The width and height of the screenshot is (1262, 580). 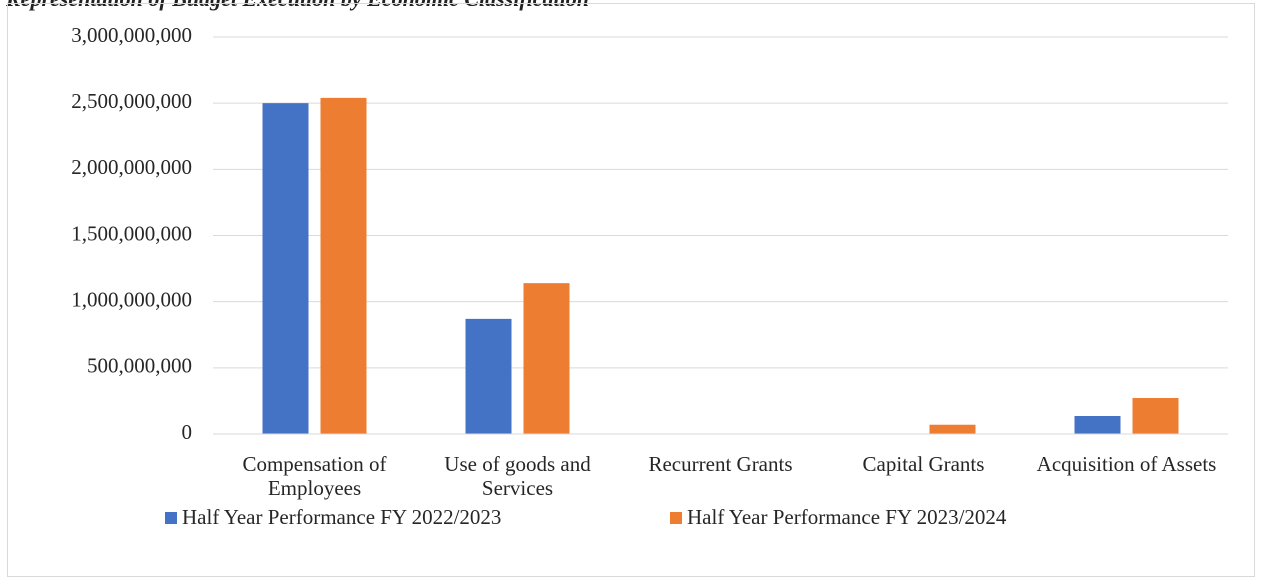 I want to click on y-tick-label: 2,500,000,000, so click(x=131, y=101).